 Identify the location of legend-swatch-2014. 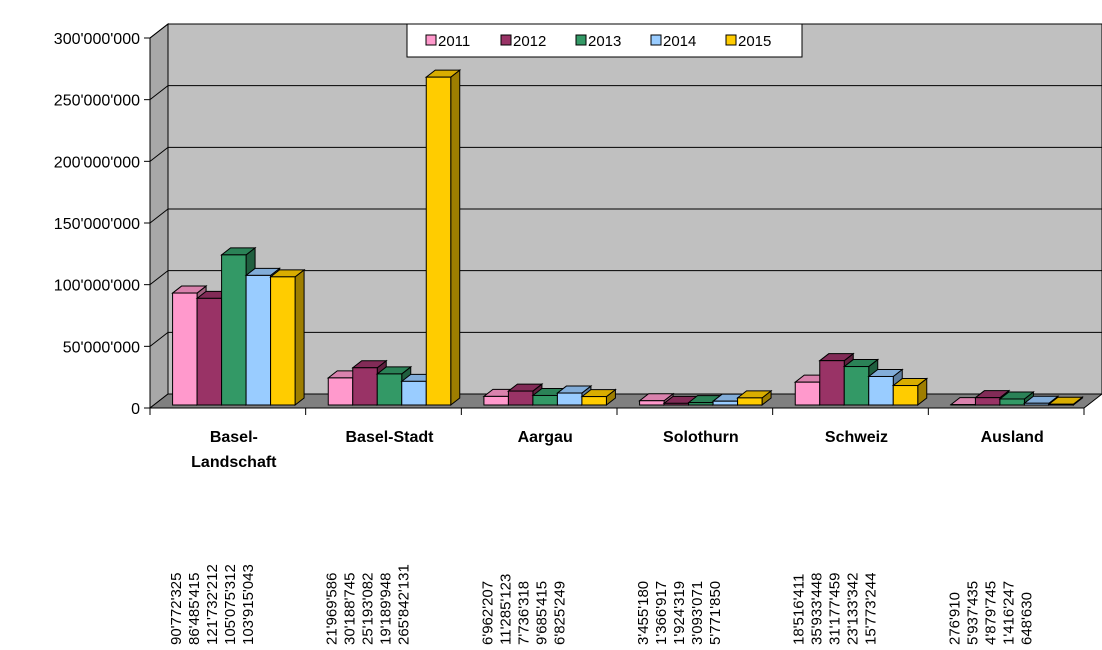
(656, 40).